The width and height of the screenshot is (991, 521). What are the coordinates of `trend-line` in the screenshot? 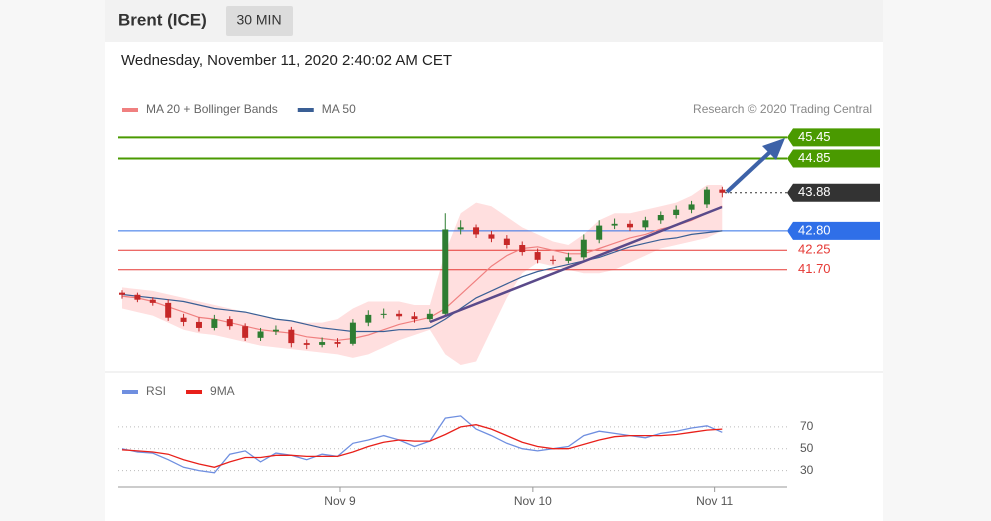 It's located at (576, 264).